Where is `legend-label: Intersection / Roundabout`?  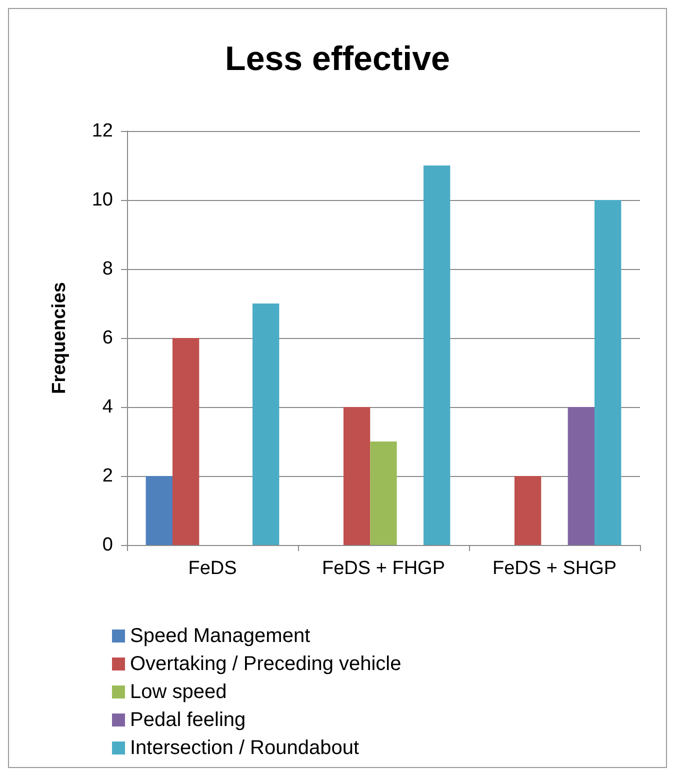 legend-label: Intersection / Roundabout is located at coordinates (245, 748).